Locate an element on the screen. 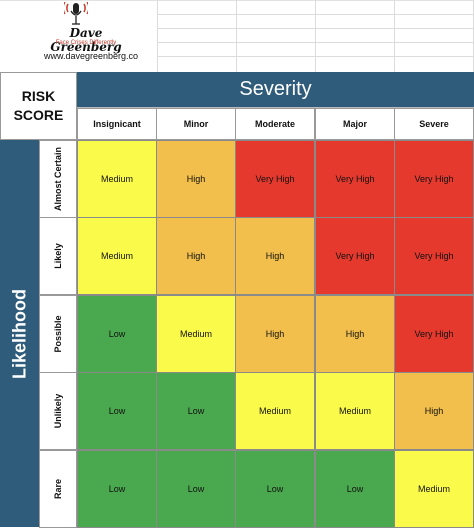 This screenshot has height=528, width=474. likelihood-row-label: Unlikely is located at coordinates (58, 411).